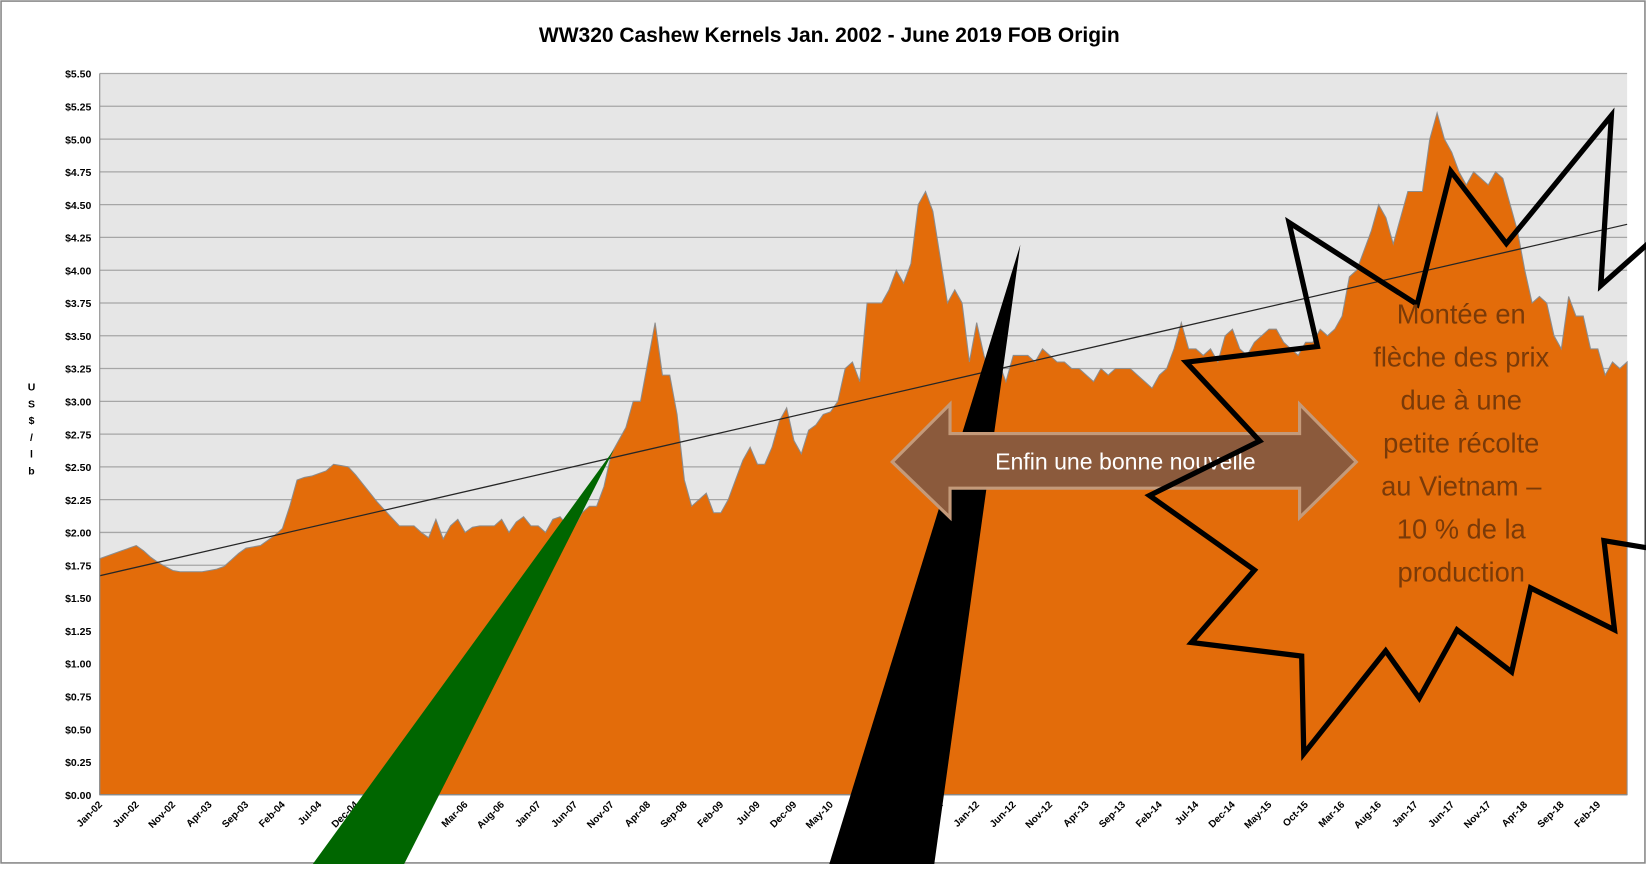  What do you see at coordinates (78, 239) in the screenshot?
I see `y-tick-label: $4.25` at bounding box center [78, 239].